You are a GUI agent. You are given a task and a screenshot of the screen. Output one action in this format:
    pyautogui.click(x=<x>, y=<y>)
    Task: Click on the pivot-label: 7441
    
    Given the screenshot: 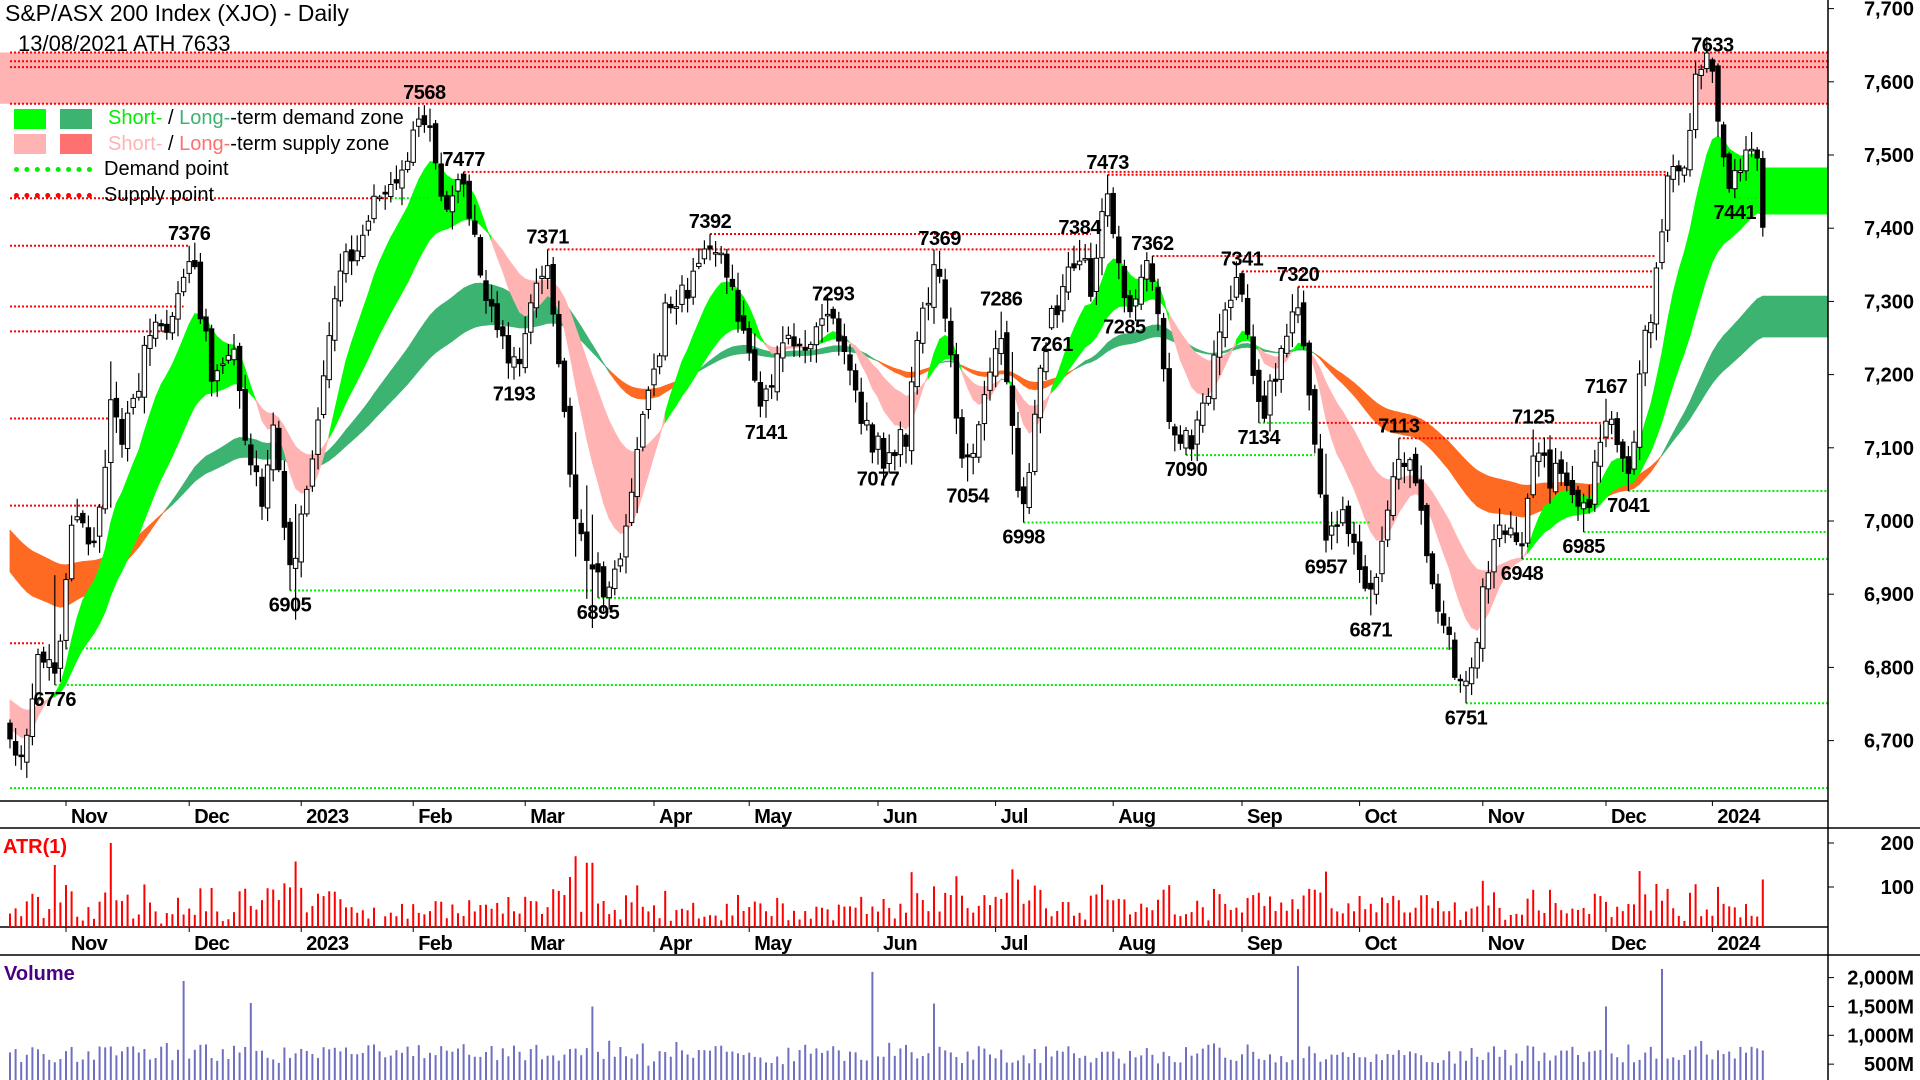 What is the action you would take?
    pyautogui.click(x=1735, y=213)
    